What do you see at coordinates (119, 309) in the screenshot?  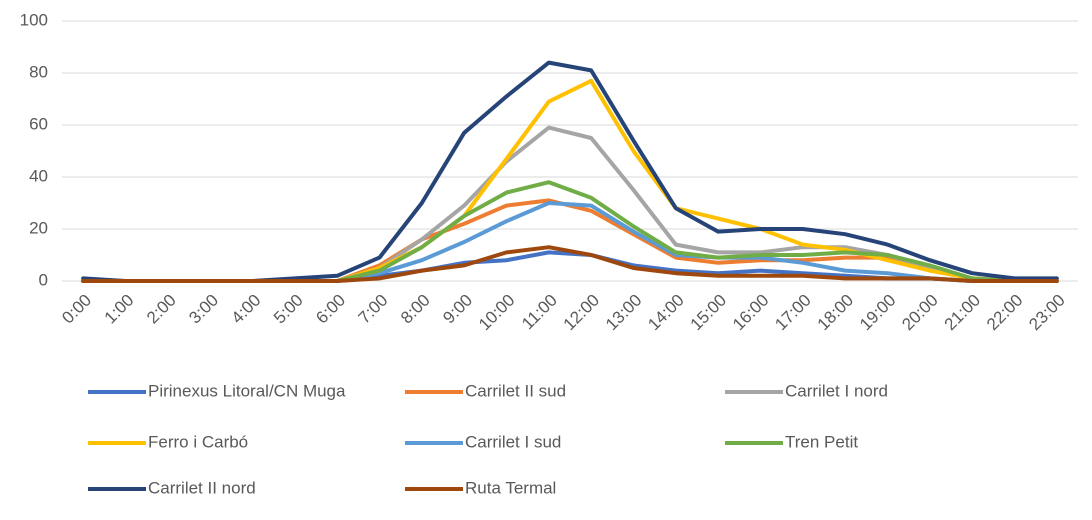 I see `x-tick-label: 1:00` at bounding box center [119, 309].